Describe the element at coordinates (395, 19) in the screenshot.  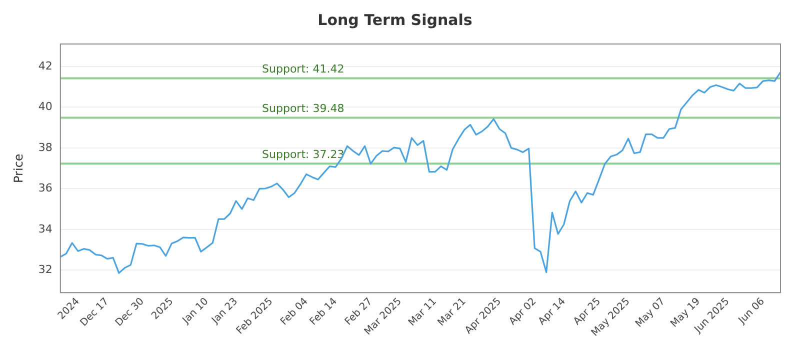
I see `chart-title: Long Term Signals` at that location.